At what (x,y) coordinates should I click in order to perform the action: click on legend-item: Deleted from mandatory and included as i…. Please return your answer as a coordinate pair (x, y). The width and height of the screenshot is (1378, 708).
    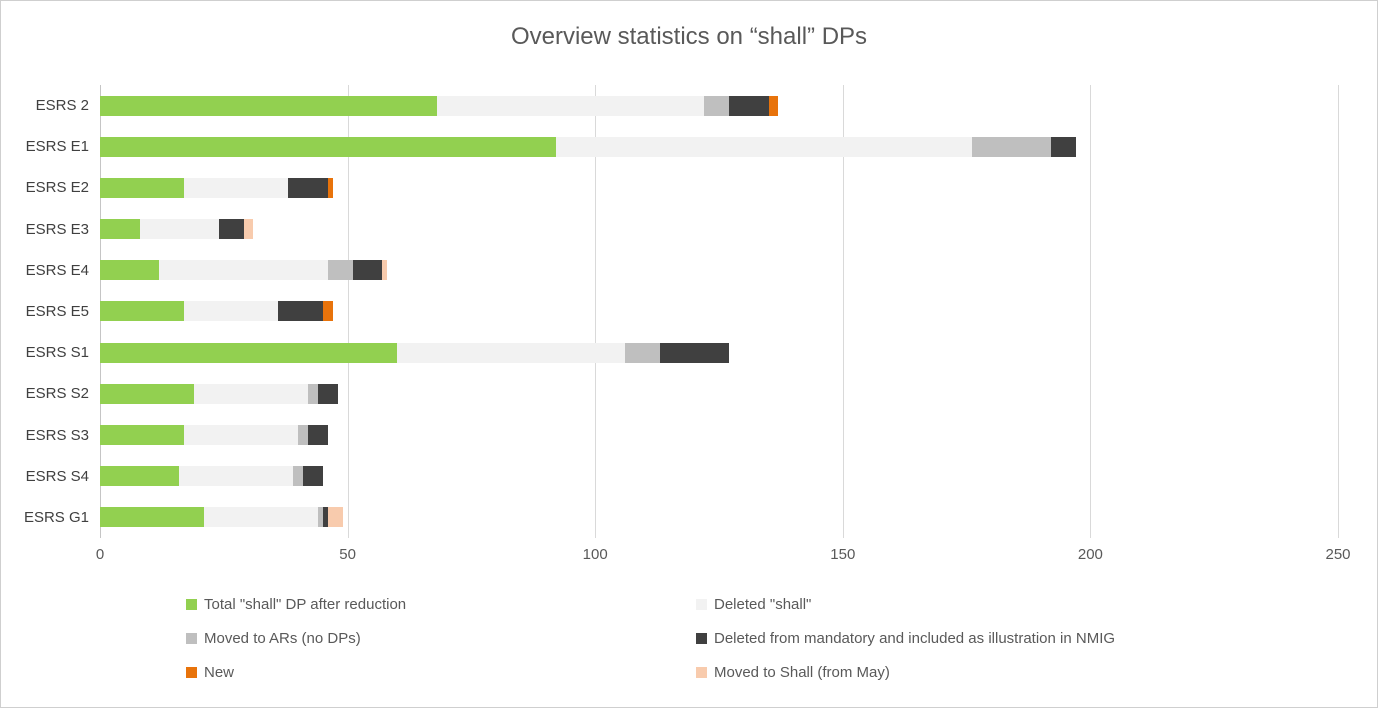
    Looking at the image, I should click on (1011, 638).